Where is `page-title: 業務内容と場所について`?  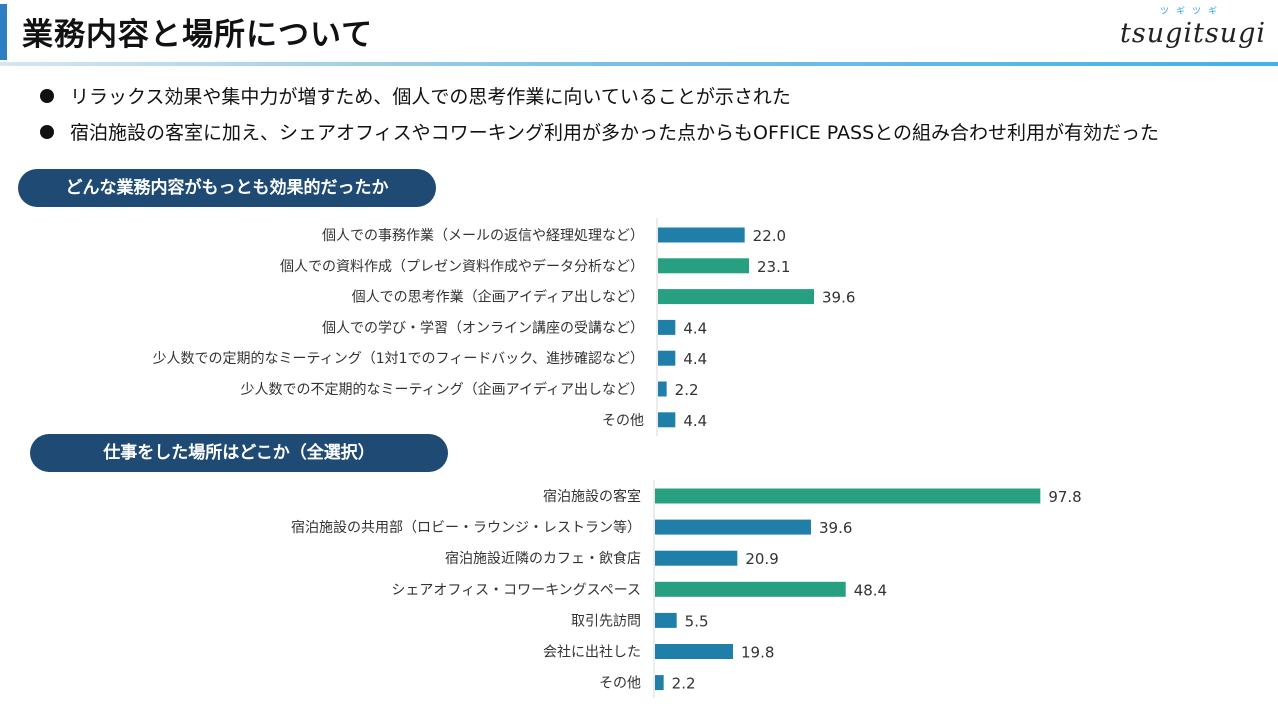
page-title: 業務内容と場所について is located at coordinates (198, 35).